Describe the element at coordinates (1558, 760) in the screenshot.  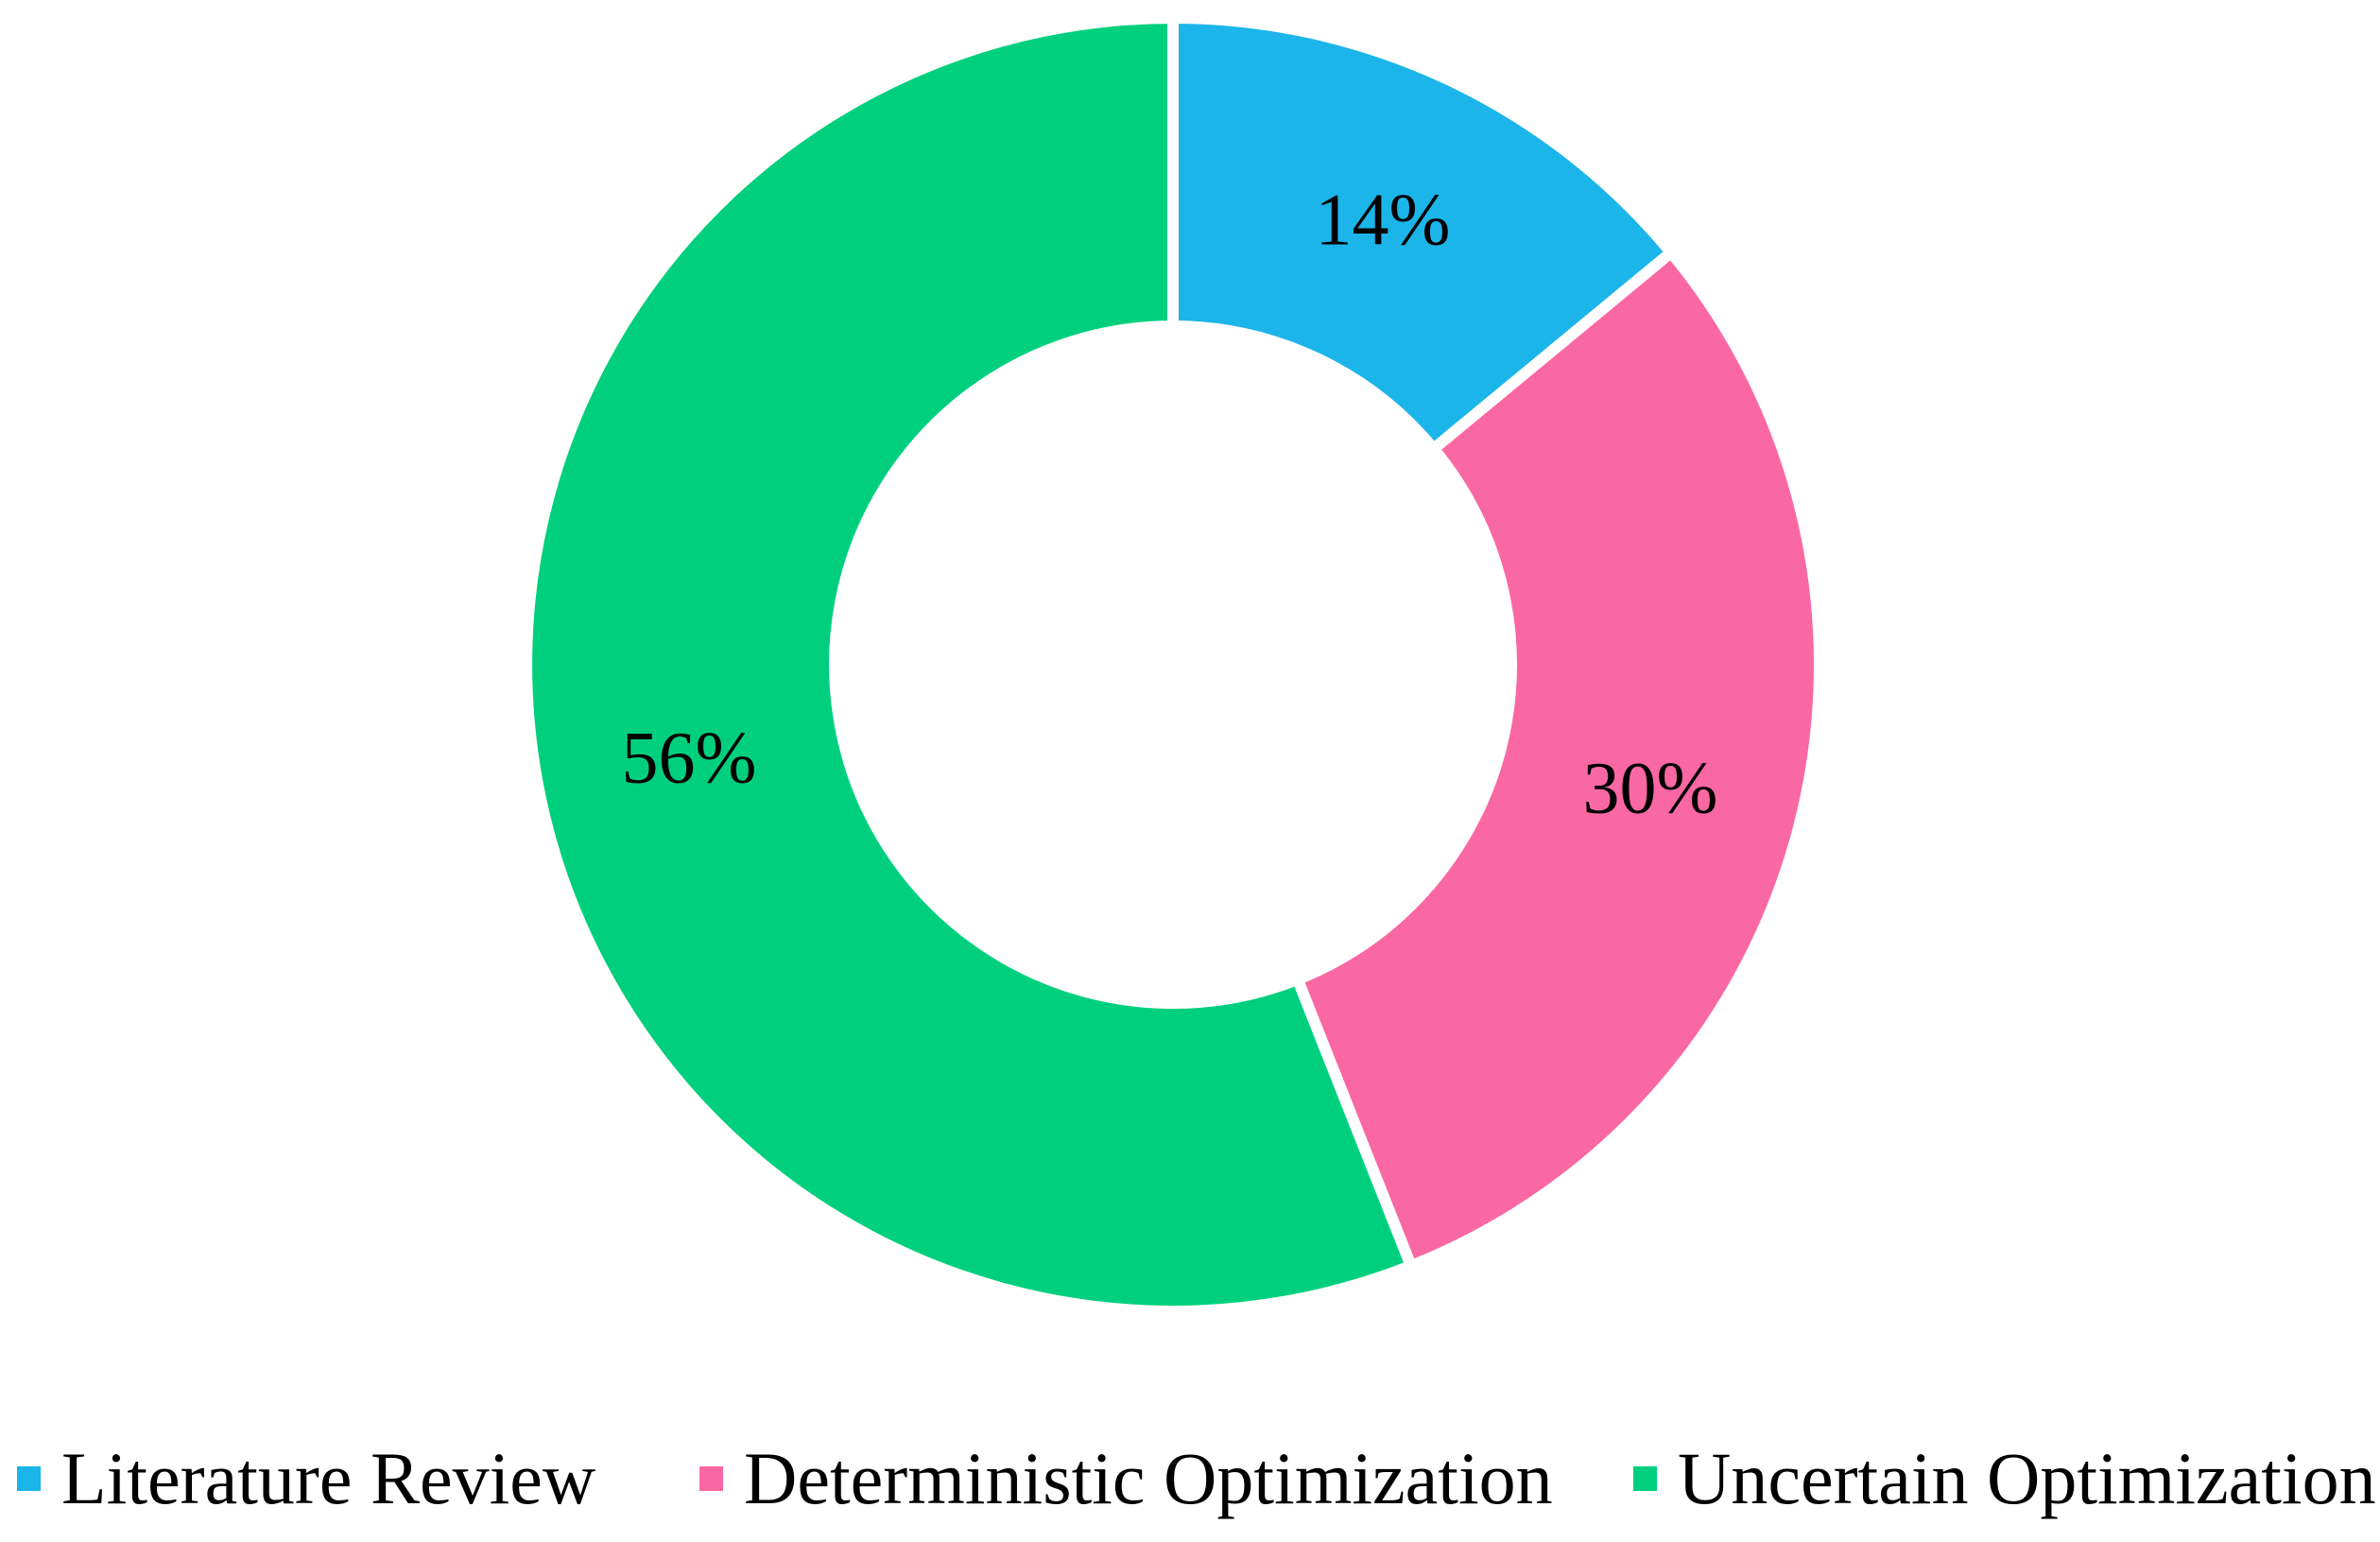
I see `donut-slice-deterministic-optimization` at that location.